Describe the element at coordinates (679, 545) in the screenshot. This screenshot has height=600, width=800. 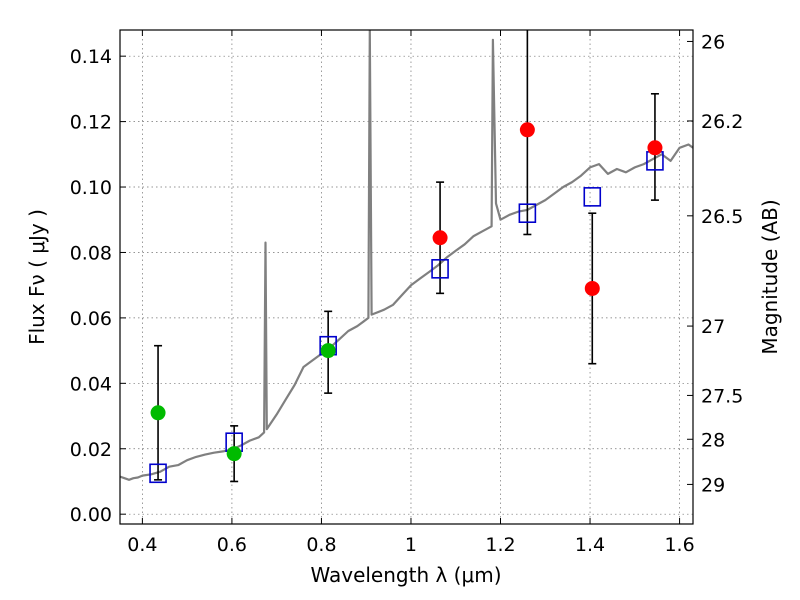
I see `x-tick-label: 1.6` at that location.